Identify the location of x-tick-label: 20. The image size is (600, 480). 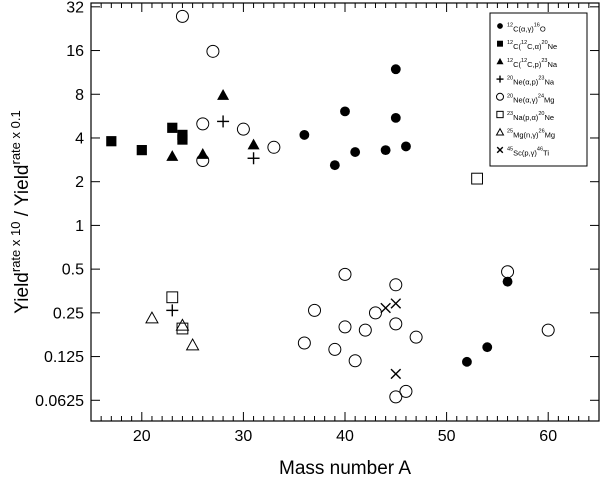
(142, 436).